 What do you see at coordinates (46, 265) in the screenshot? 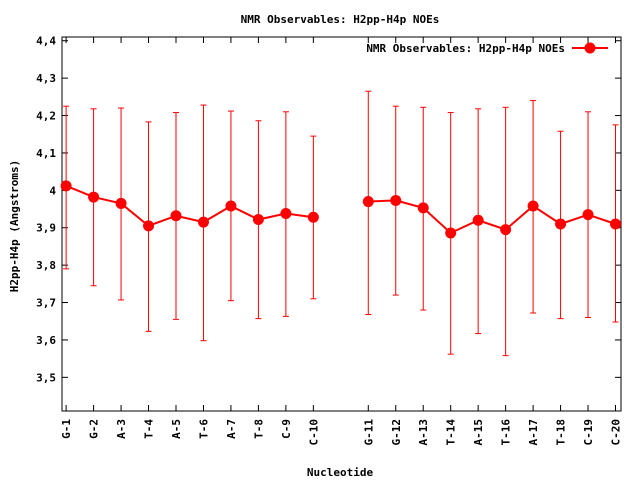
I see `y-tick-label: 3,8` at bounding box center [46, 265].